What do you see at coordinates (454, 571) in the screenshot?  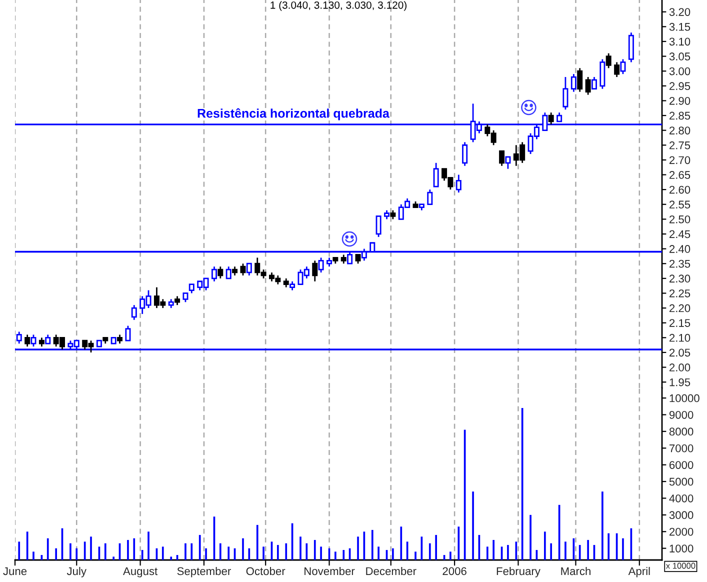 I see `x-tick-label: 2006` at bounding box center [454, 571].